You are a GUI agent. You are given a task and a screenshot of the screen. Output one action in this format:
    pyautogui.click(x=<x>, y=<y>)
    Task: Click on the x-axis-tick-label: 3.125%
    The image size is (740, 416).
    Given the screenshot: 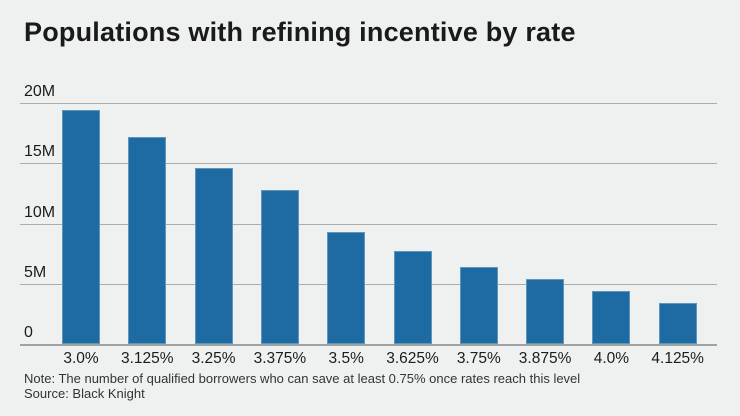 What is the action you would take?
    pyautogui.click(x=147, y=358)
    